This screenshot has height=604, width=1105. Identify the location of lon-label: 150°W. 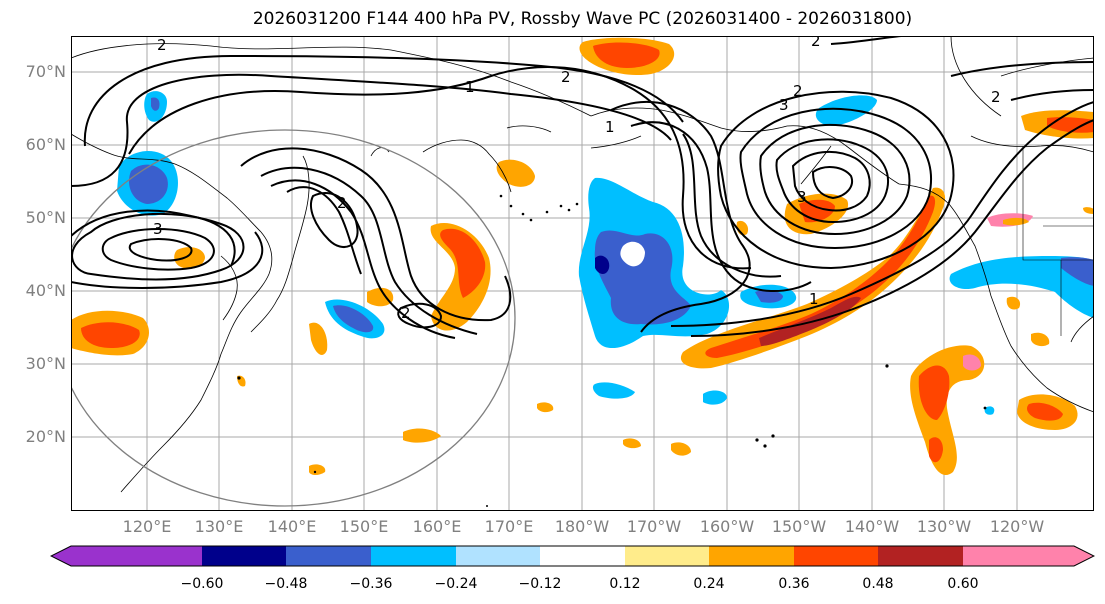
(799, 526).